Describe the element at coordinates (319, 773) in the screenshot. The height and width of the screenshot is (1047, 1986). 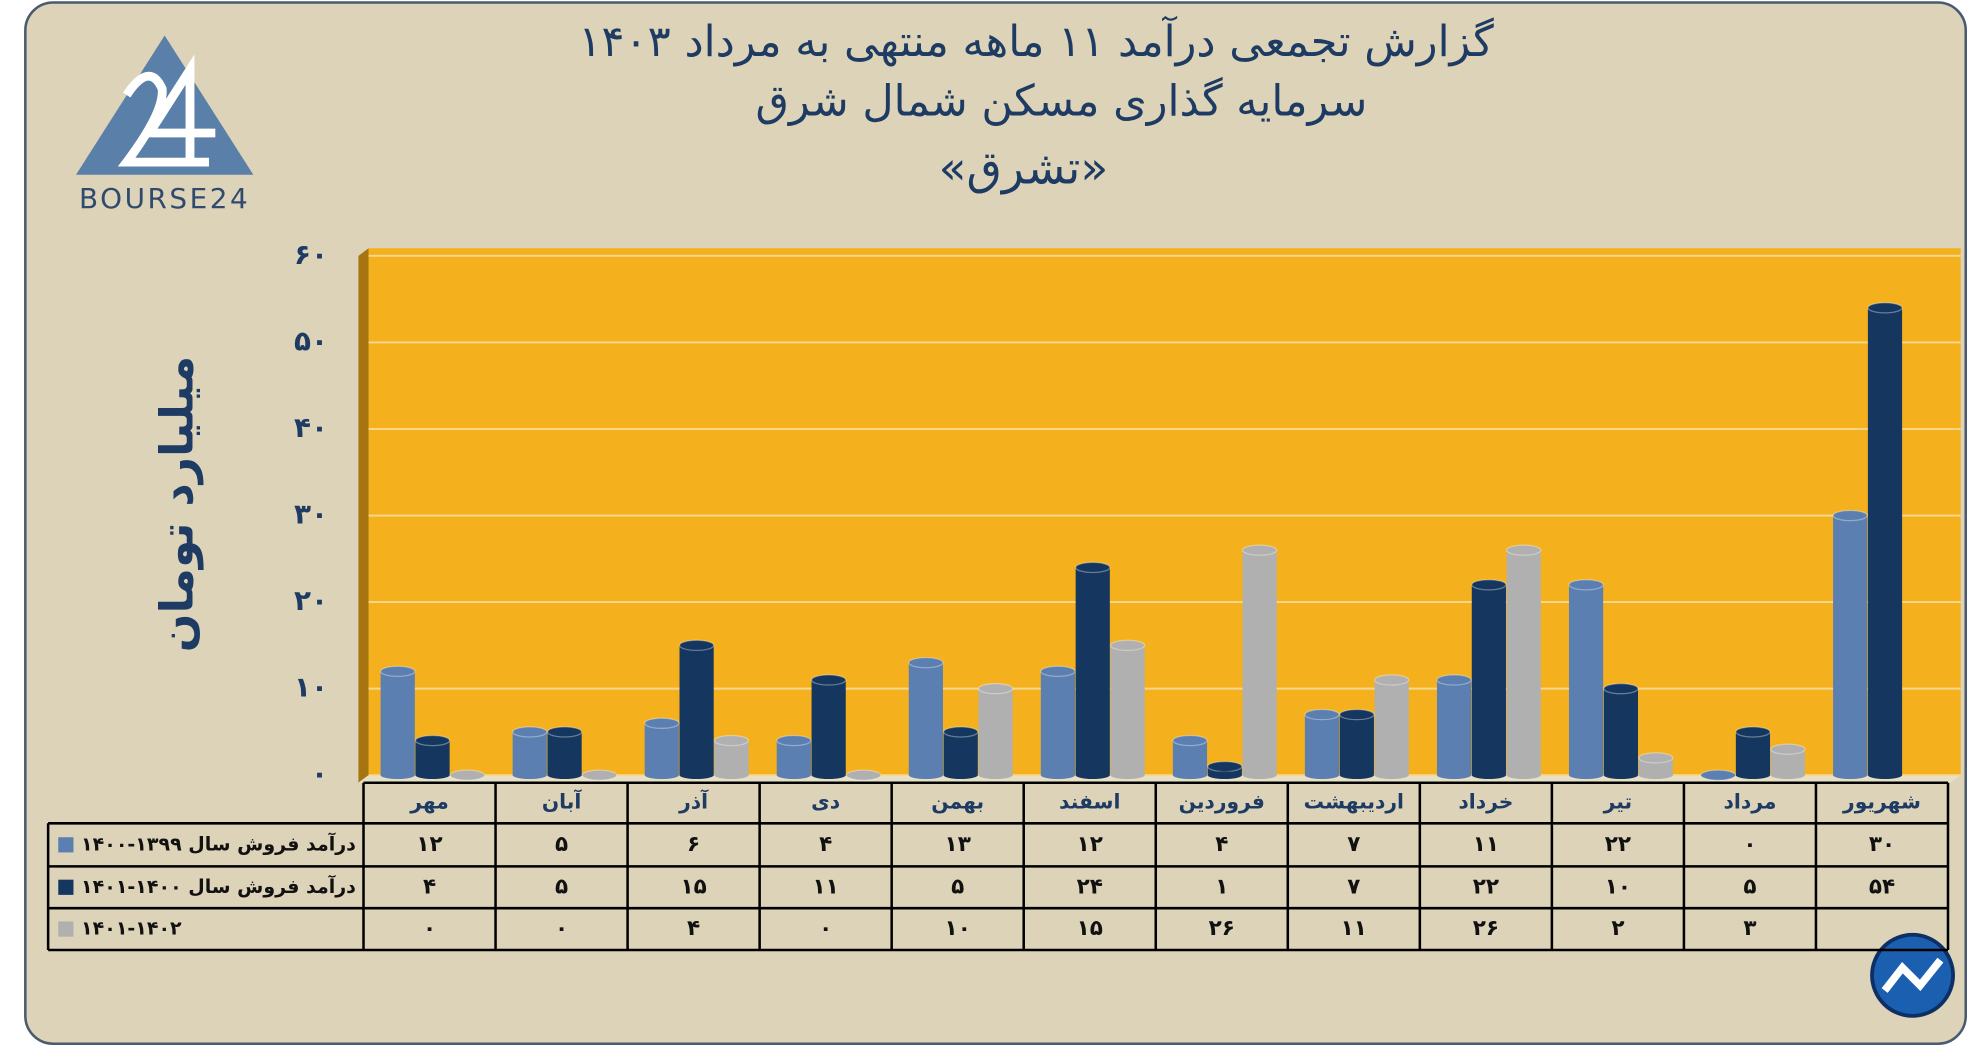
I see `y-tick-label: ۰` at that location.